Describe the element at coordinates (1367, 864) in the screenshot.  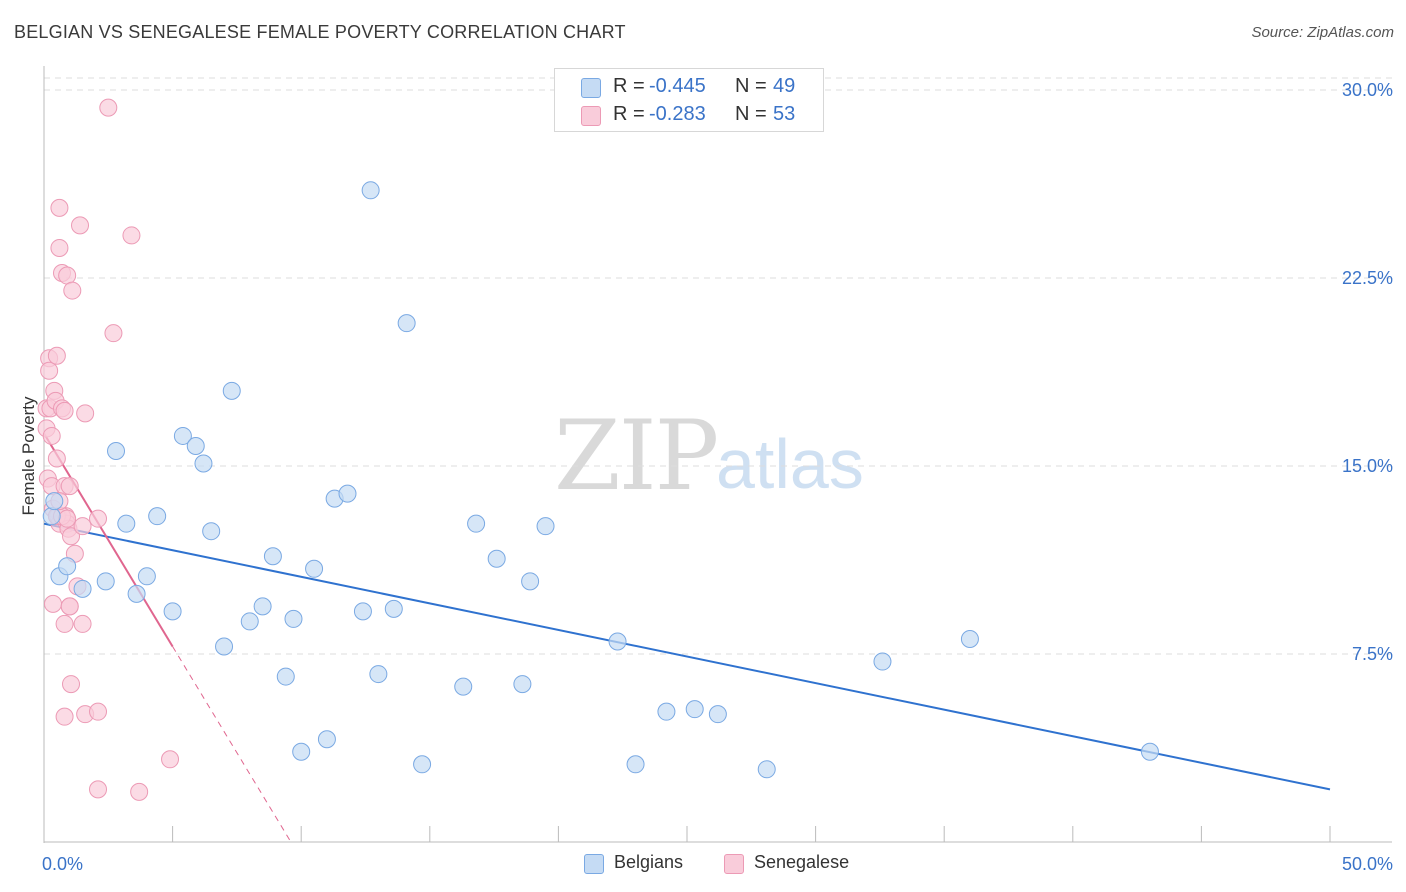
I see `x-tick-label: 50.0%` at that location.